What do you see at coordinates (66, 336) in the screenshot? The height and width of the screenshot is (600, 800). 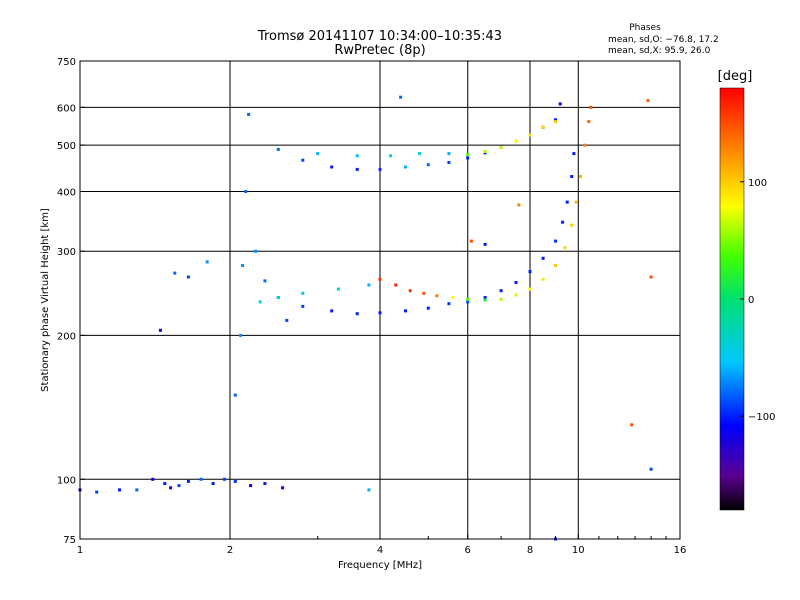 I see `y-tick-label: 200` at bounding box center [66, 336].